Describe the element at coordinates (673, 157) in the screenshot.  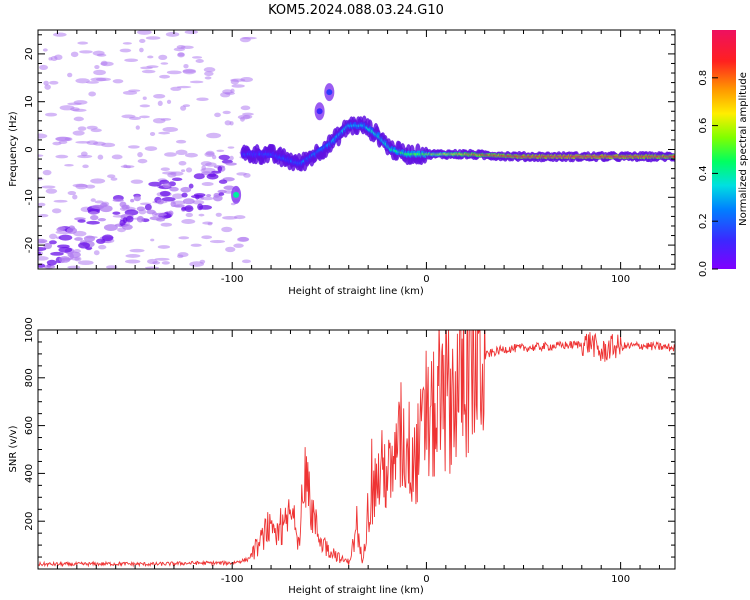
I see `spectral-cell` at that location.